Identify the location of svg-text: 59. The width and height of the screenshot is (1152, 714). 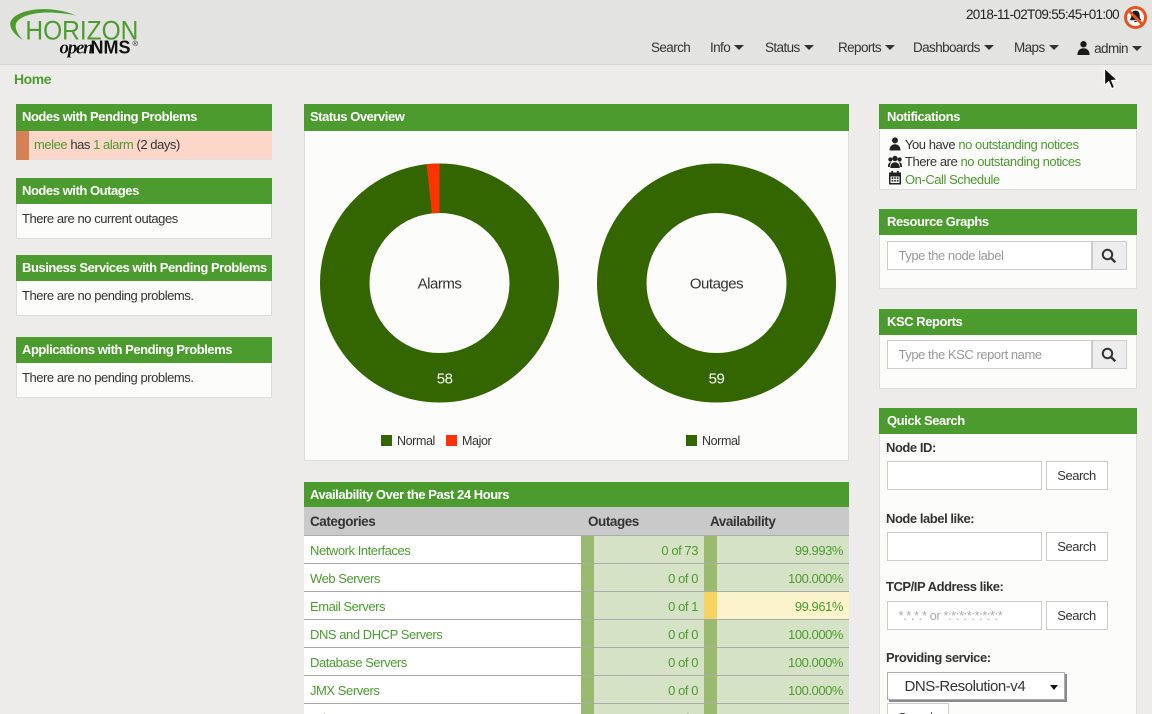
(717, 378).